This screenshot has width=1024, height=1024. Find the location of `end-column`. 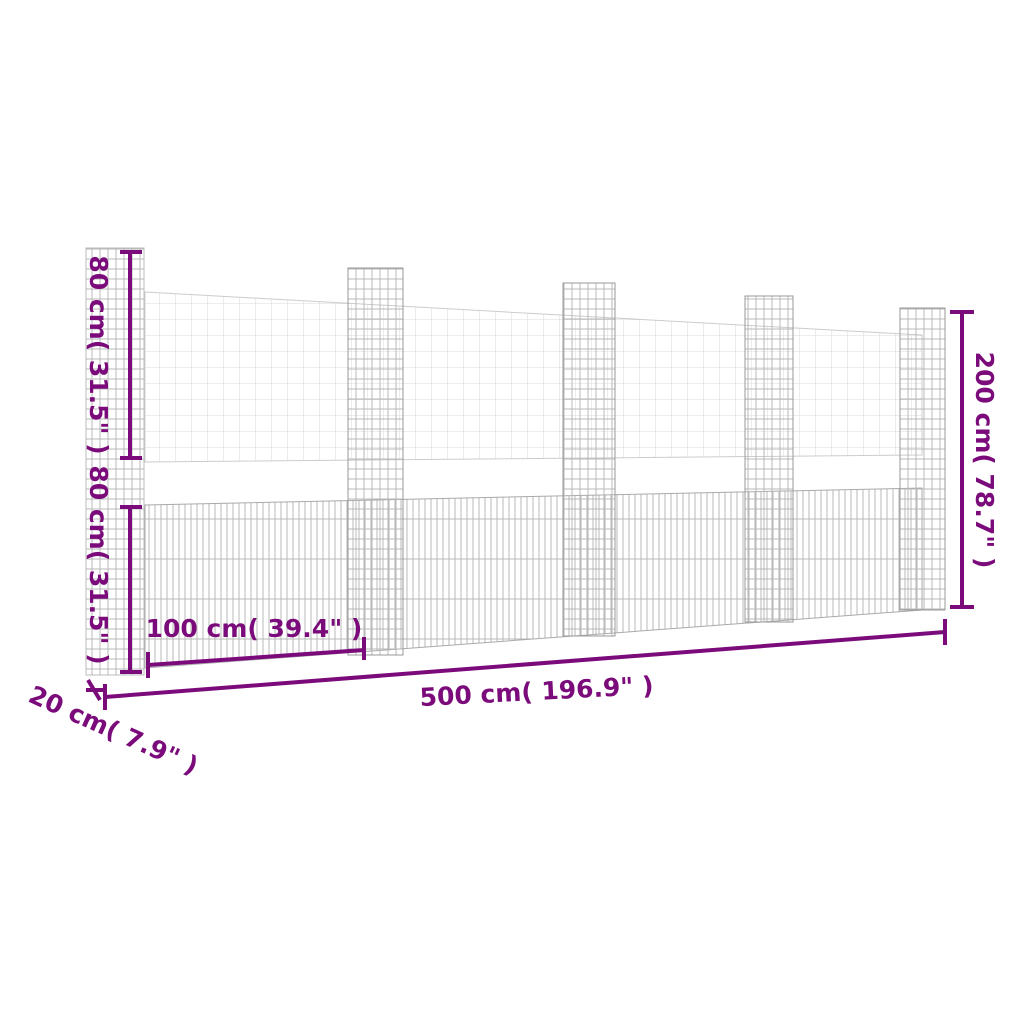

end-column is located at coordinates (115, 461).